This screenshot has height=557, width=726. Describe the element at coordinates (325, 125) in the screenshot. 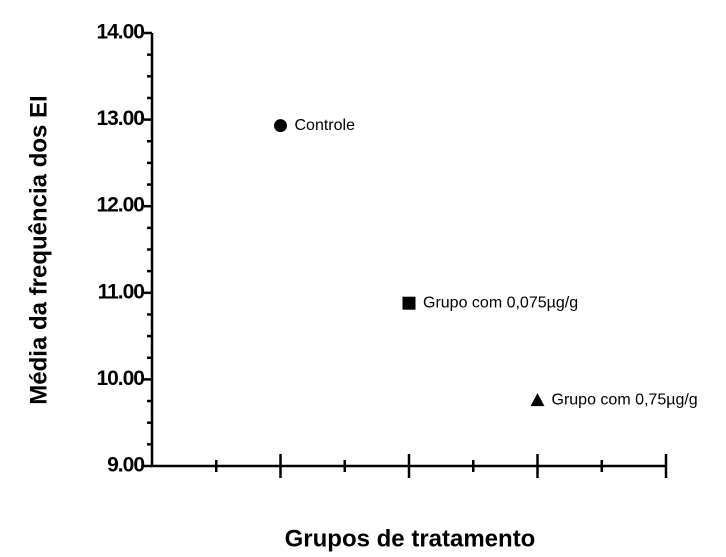

I see `point-label: Controle` at that location.